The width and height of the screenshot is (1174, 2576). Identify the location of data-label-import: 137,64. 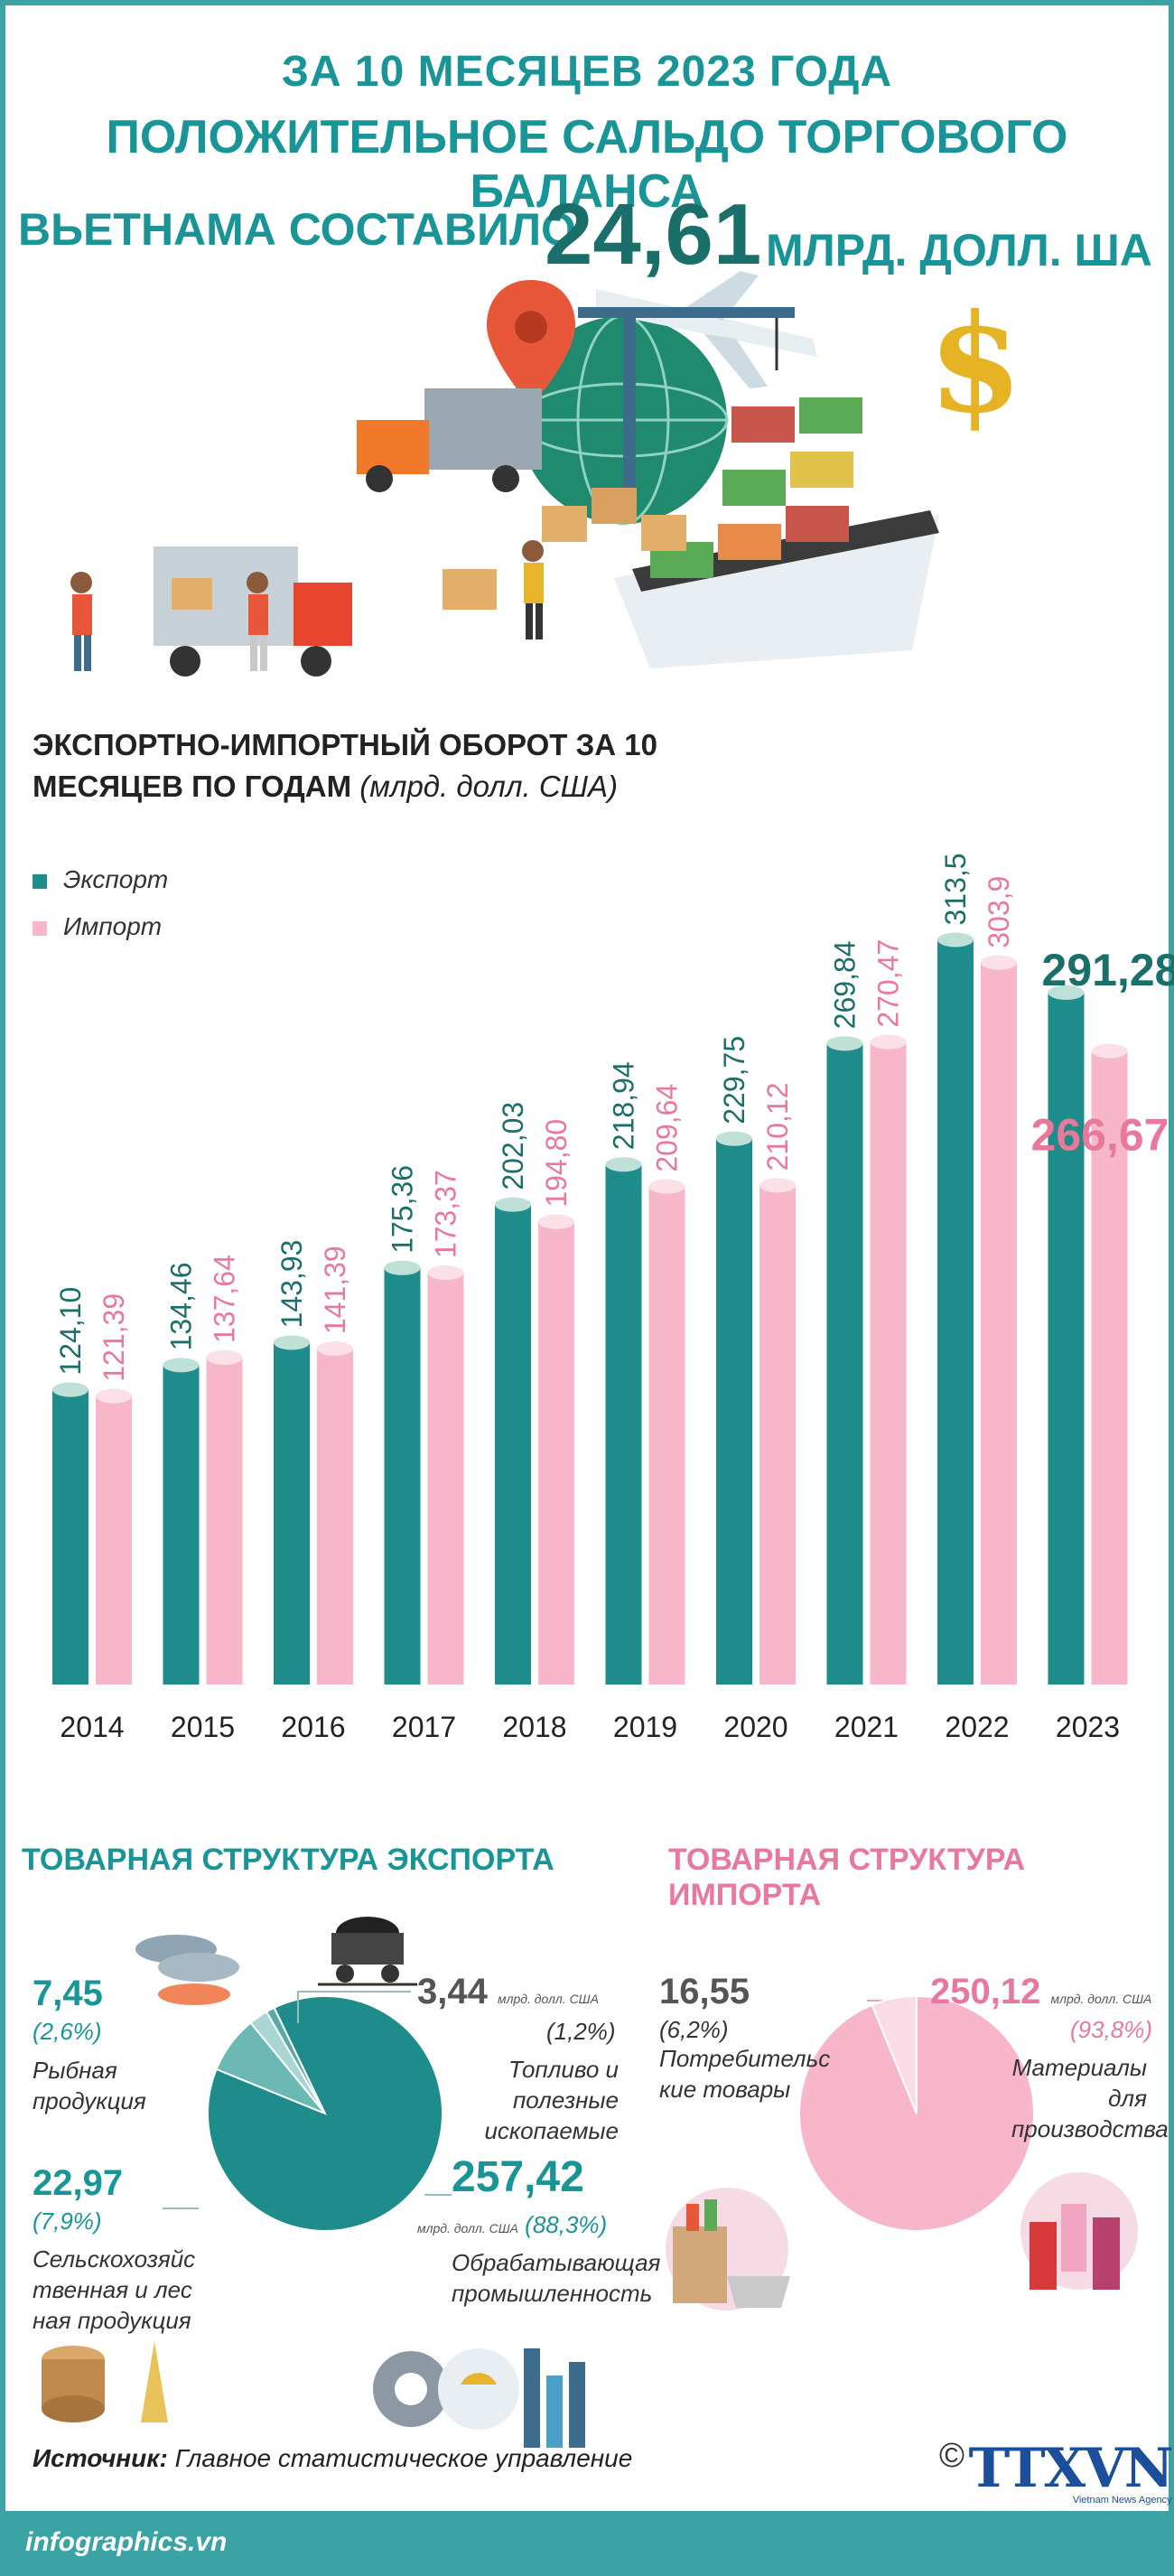
(225, 1299).